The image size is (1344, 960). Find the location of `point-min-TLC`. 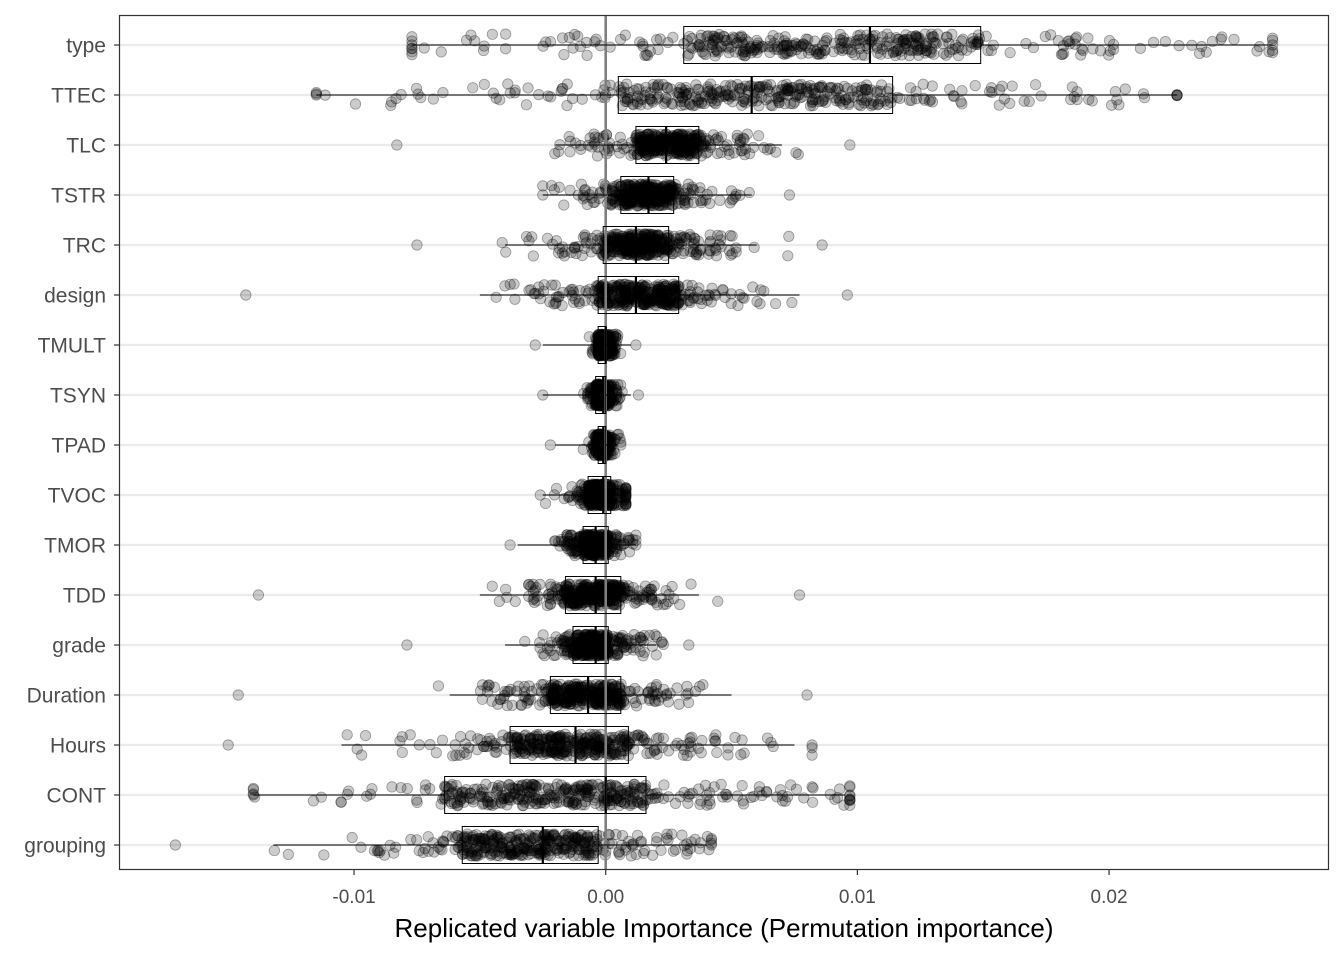

point-min-TLC is located at coordinates (397, 145).